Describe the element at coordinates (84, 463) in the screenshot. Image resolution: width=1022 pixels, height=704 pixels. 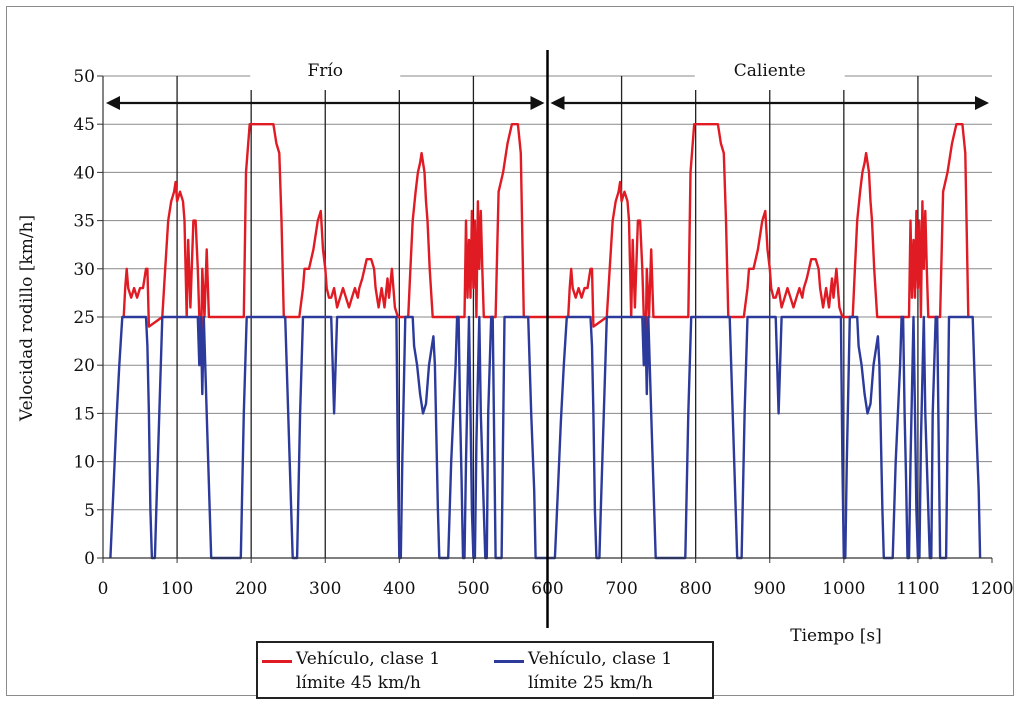
I see `y-tick-label: 10` at that location.